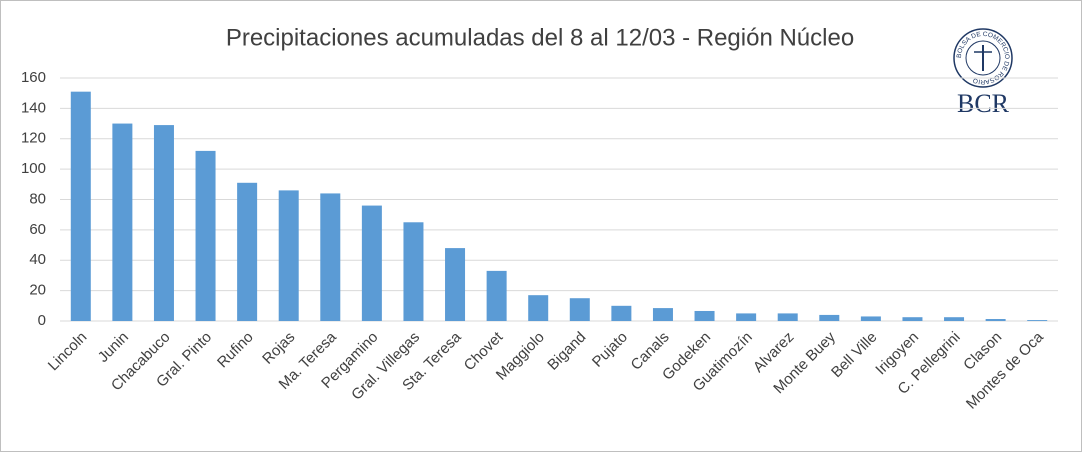 Image resolution: width=1082 pixels, height=452 pixels. What do you see at coordinates (37, 229) in the screenshot?
I see `y-tick-label: 60` at bounding box center [37, 229].